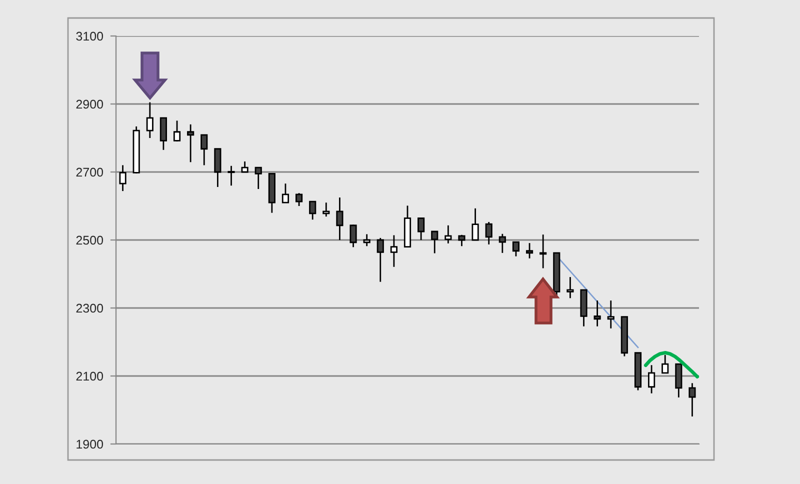 The image size is (800, 484). I want to click on y-tick-label: 1900, so click(90, 444).